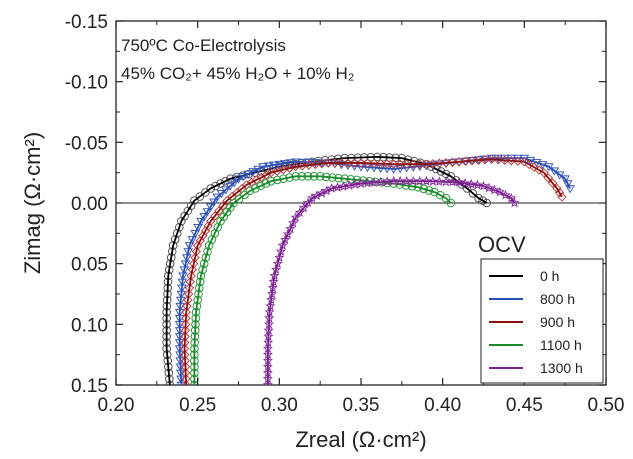 Image resolution: width=633 pixels, height=459 pixels. Describe the element at coordinates (524, 405) in the screenshot. I see `x-tick-label: 0.45` at that location.